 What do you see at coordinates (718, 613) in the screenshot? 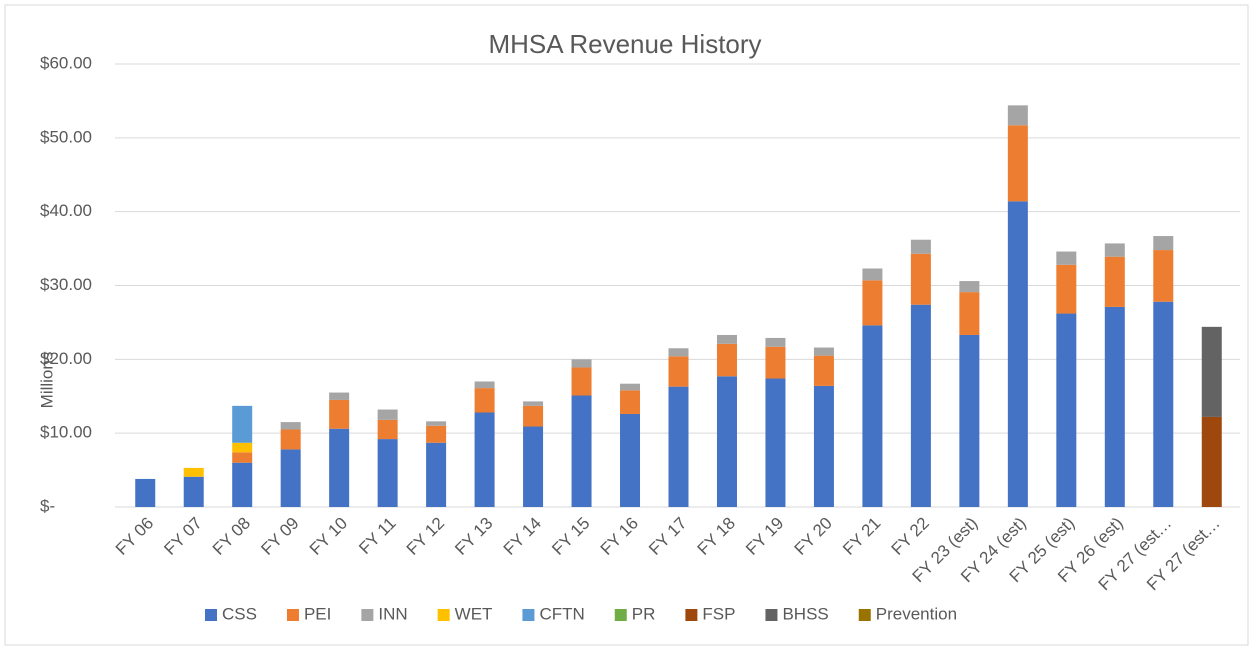
I see `legend-label: FSP` at bounding box center [718, 613].